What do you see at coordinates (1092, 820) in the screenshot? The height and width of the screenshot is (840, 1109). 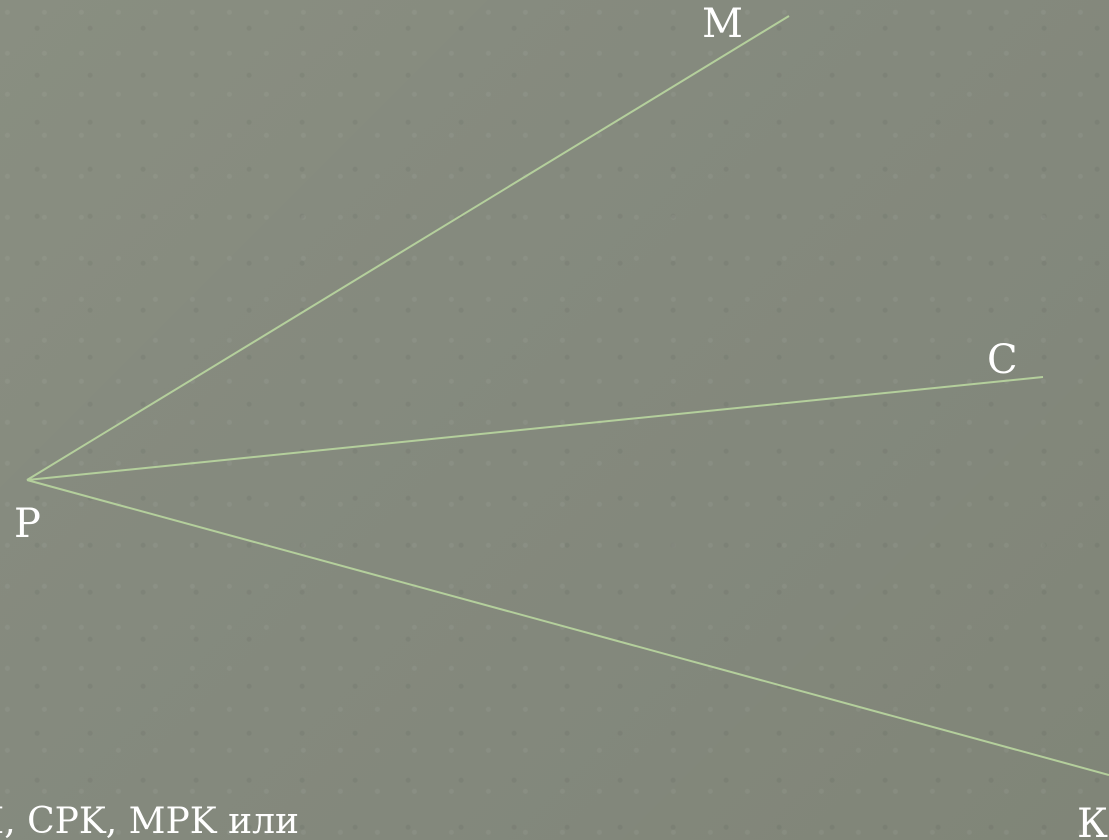 I see `point-label-k: К` at bounding box center [1092, 820].